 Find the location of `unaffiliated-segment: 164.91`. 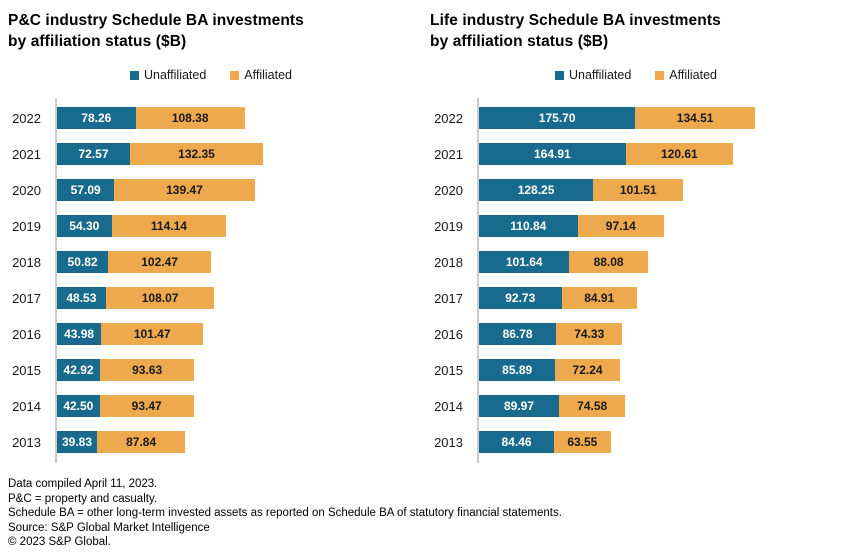

unaffiliated-segment: 164.91 is located at coordinates (552, 154).